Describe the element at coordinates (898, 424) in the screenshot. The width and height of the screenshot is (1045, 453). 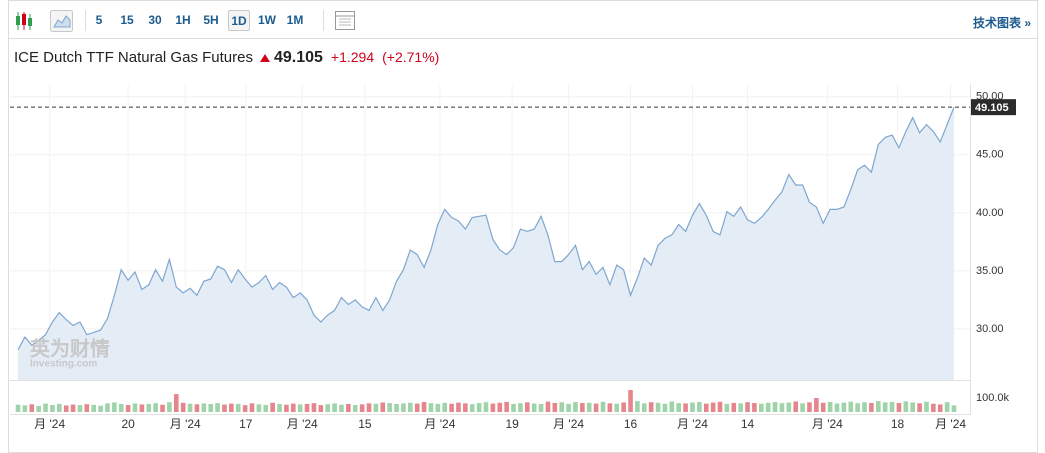
I see `x-tick-label: 18` at that location.